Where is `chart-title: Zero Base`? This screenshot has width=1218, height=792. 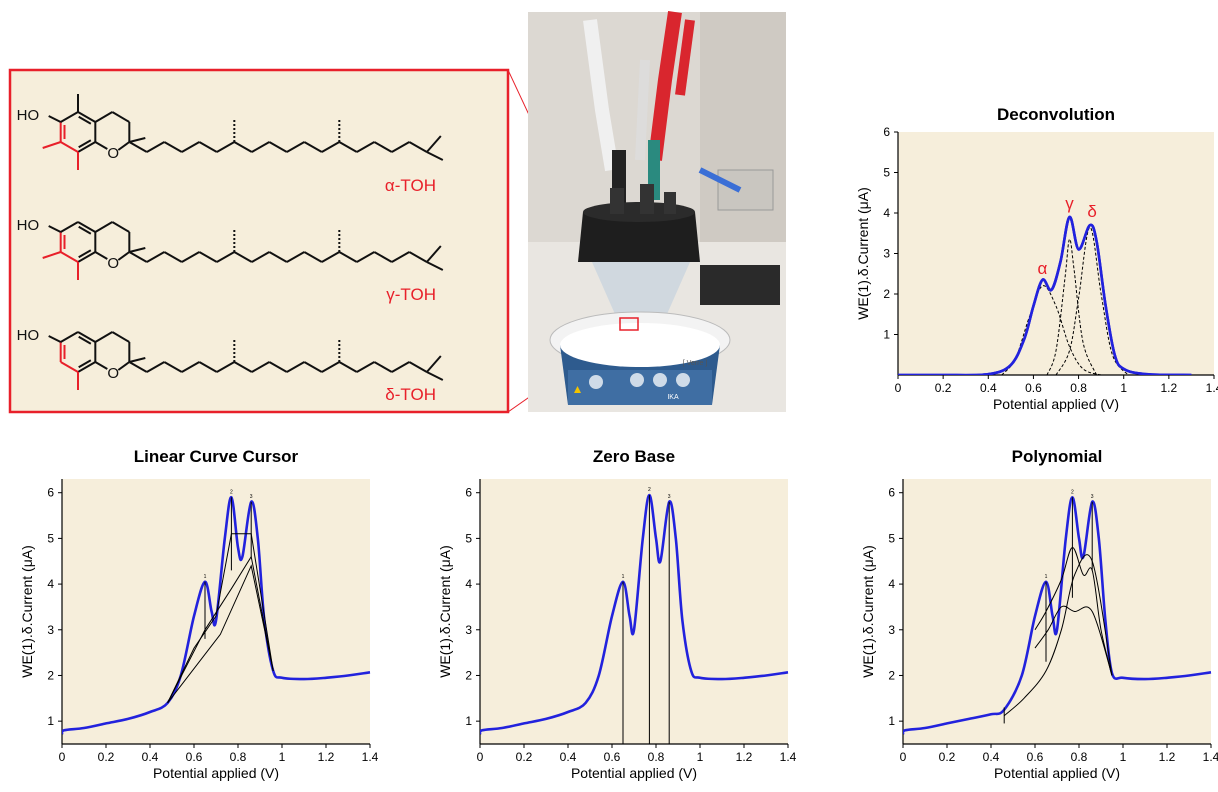
chart-title: Zero Base is located at coordinates (634, 456).